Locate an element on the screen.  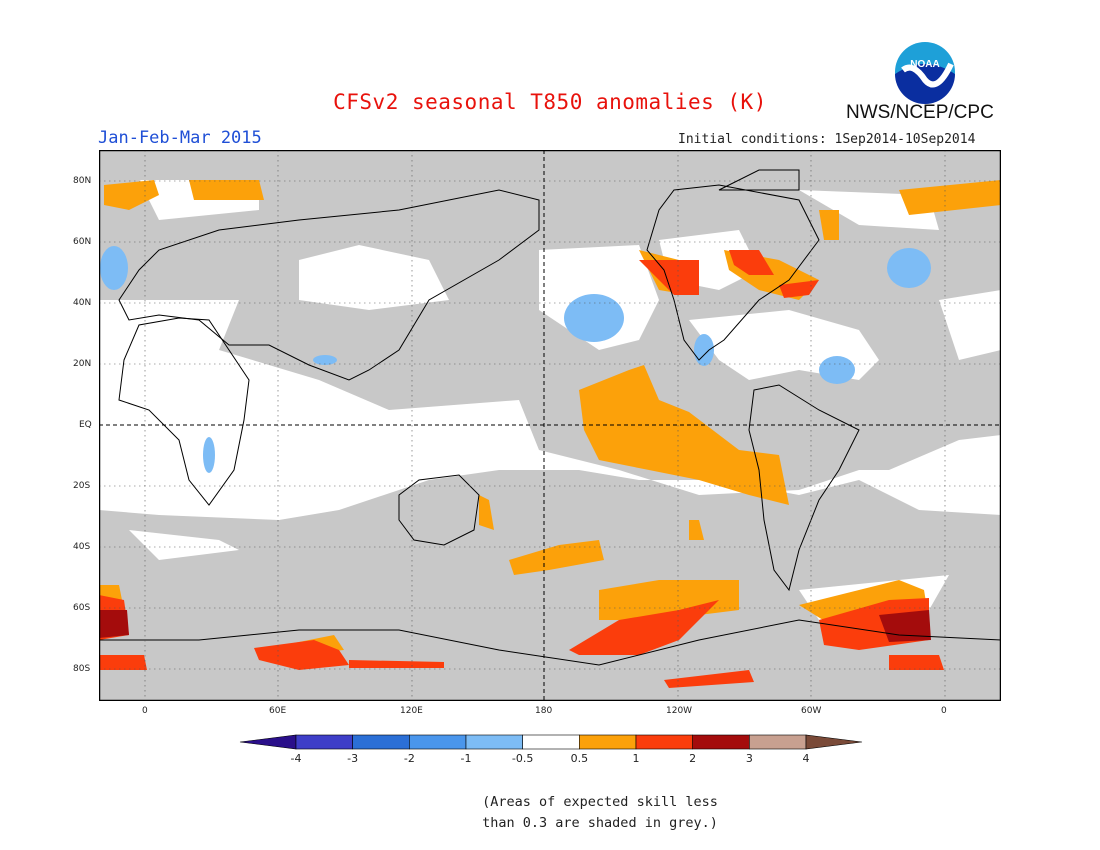
organization-label: NWS/NCEP/CPC is located at coordinates (920, 112).